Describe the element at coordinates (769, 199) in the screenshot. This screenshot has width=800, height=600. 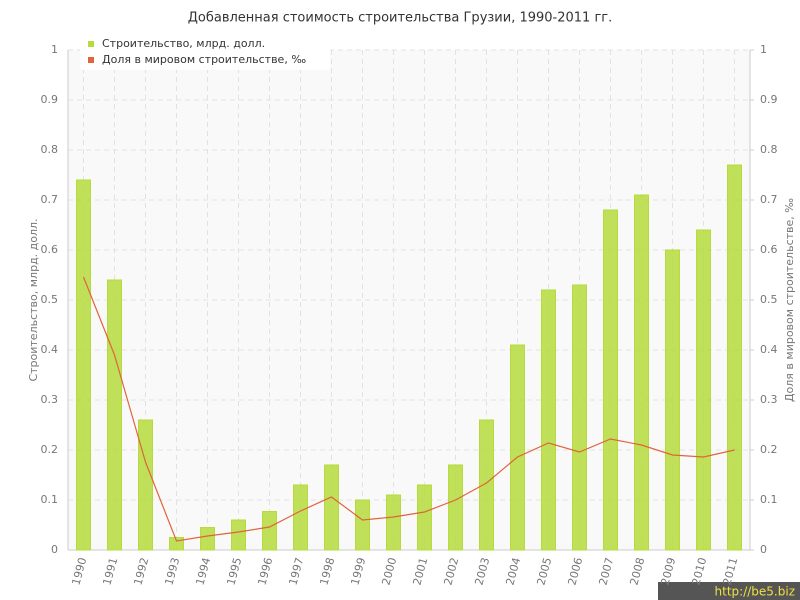
I see `y2-tick-label: 0.7` at that location.